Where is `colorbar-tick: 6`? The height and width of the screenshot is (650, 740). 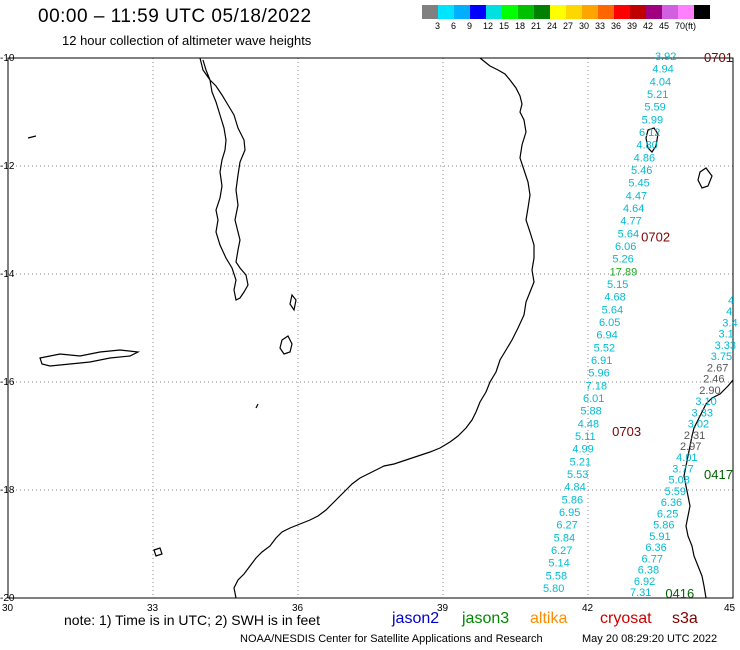 colorbar-tick: 6 is located at coordinates (454, 26).